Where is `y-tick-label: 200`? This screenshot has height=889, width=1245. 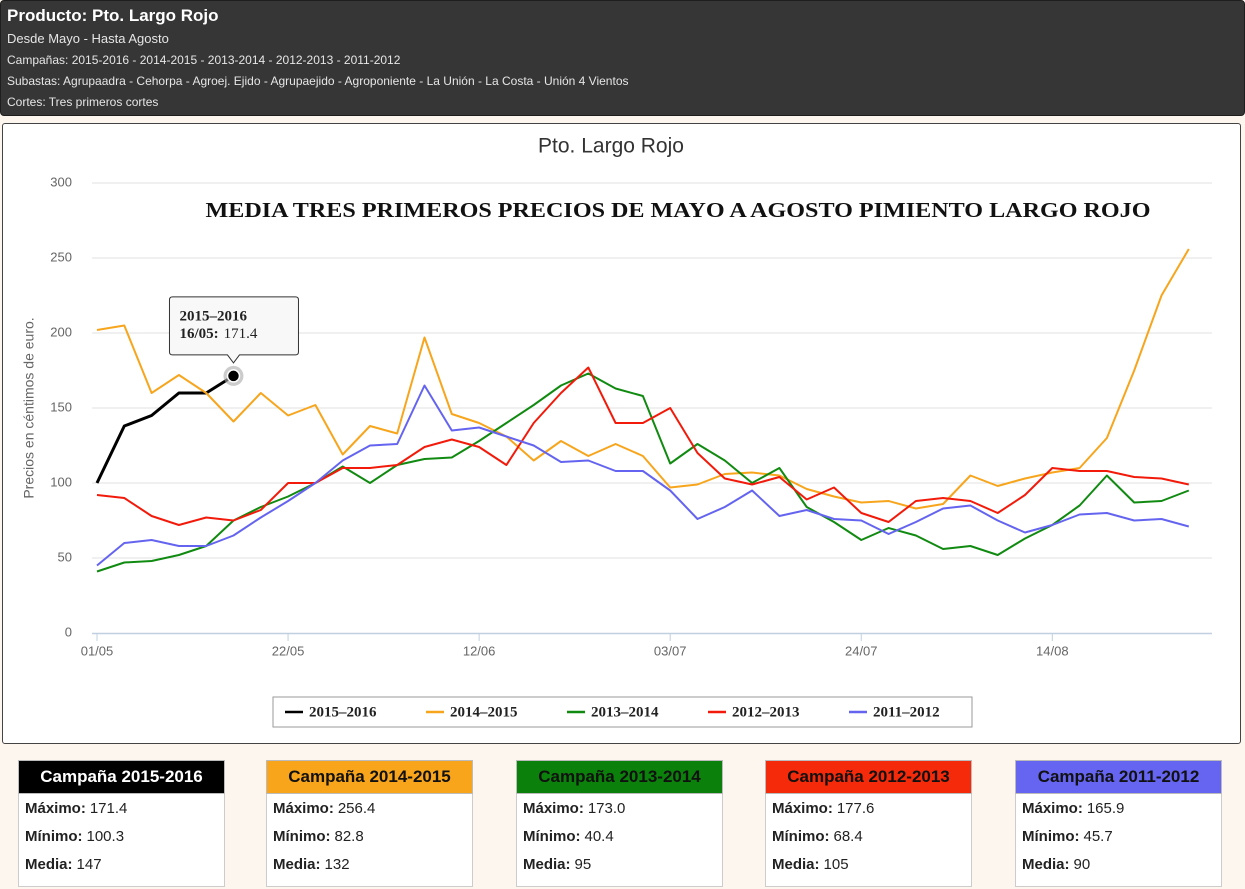 y-tick-label: 200 is located at coordinates (61, 331).